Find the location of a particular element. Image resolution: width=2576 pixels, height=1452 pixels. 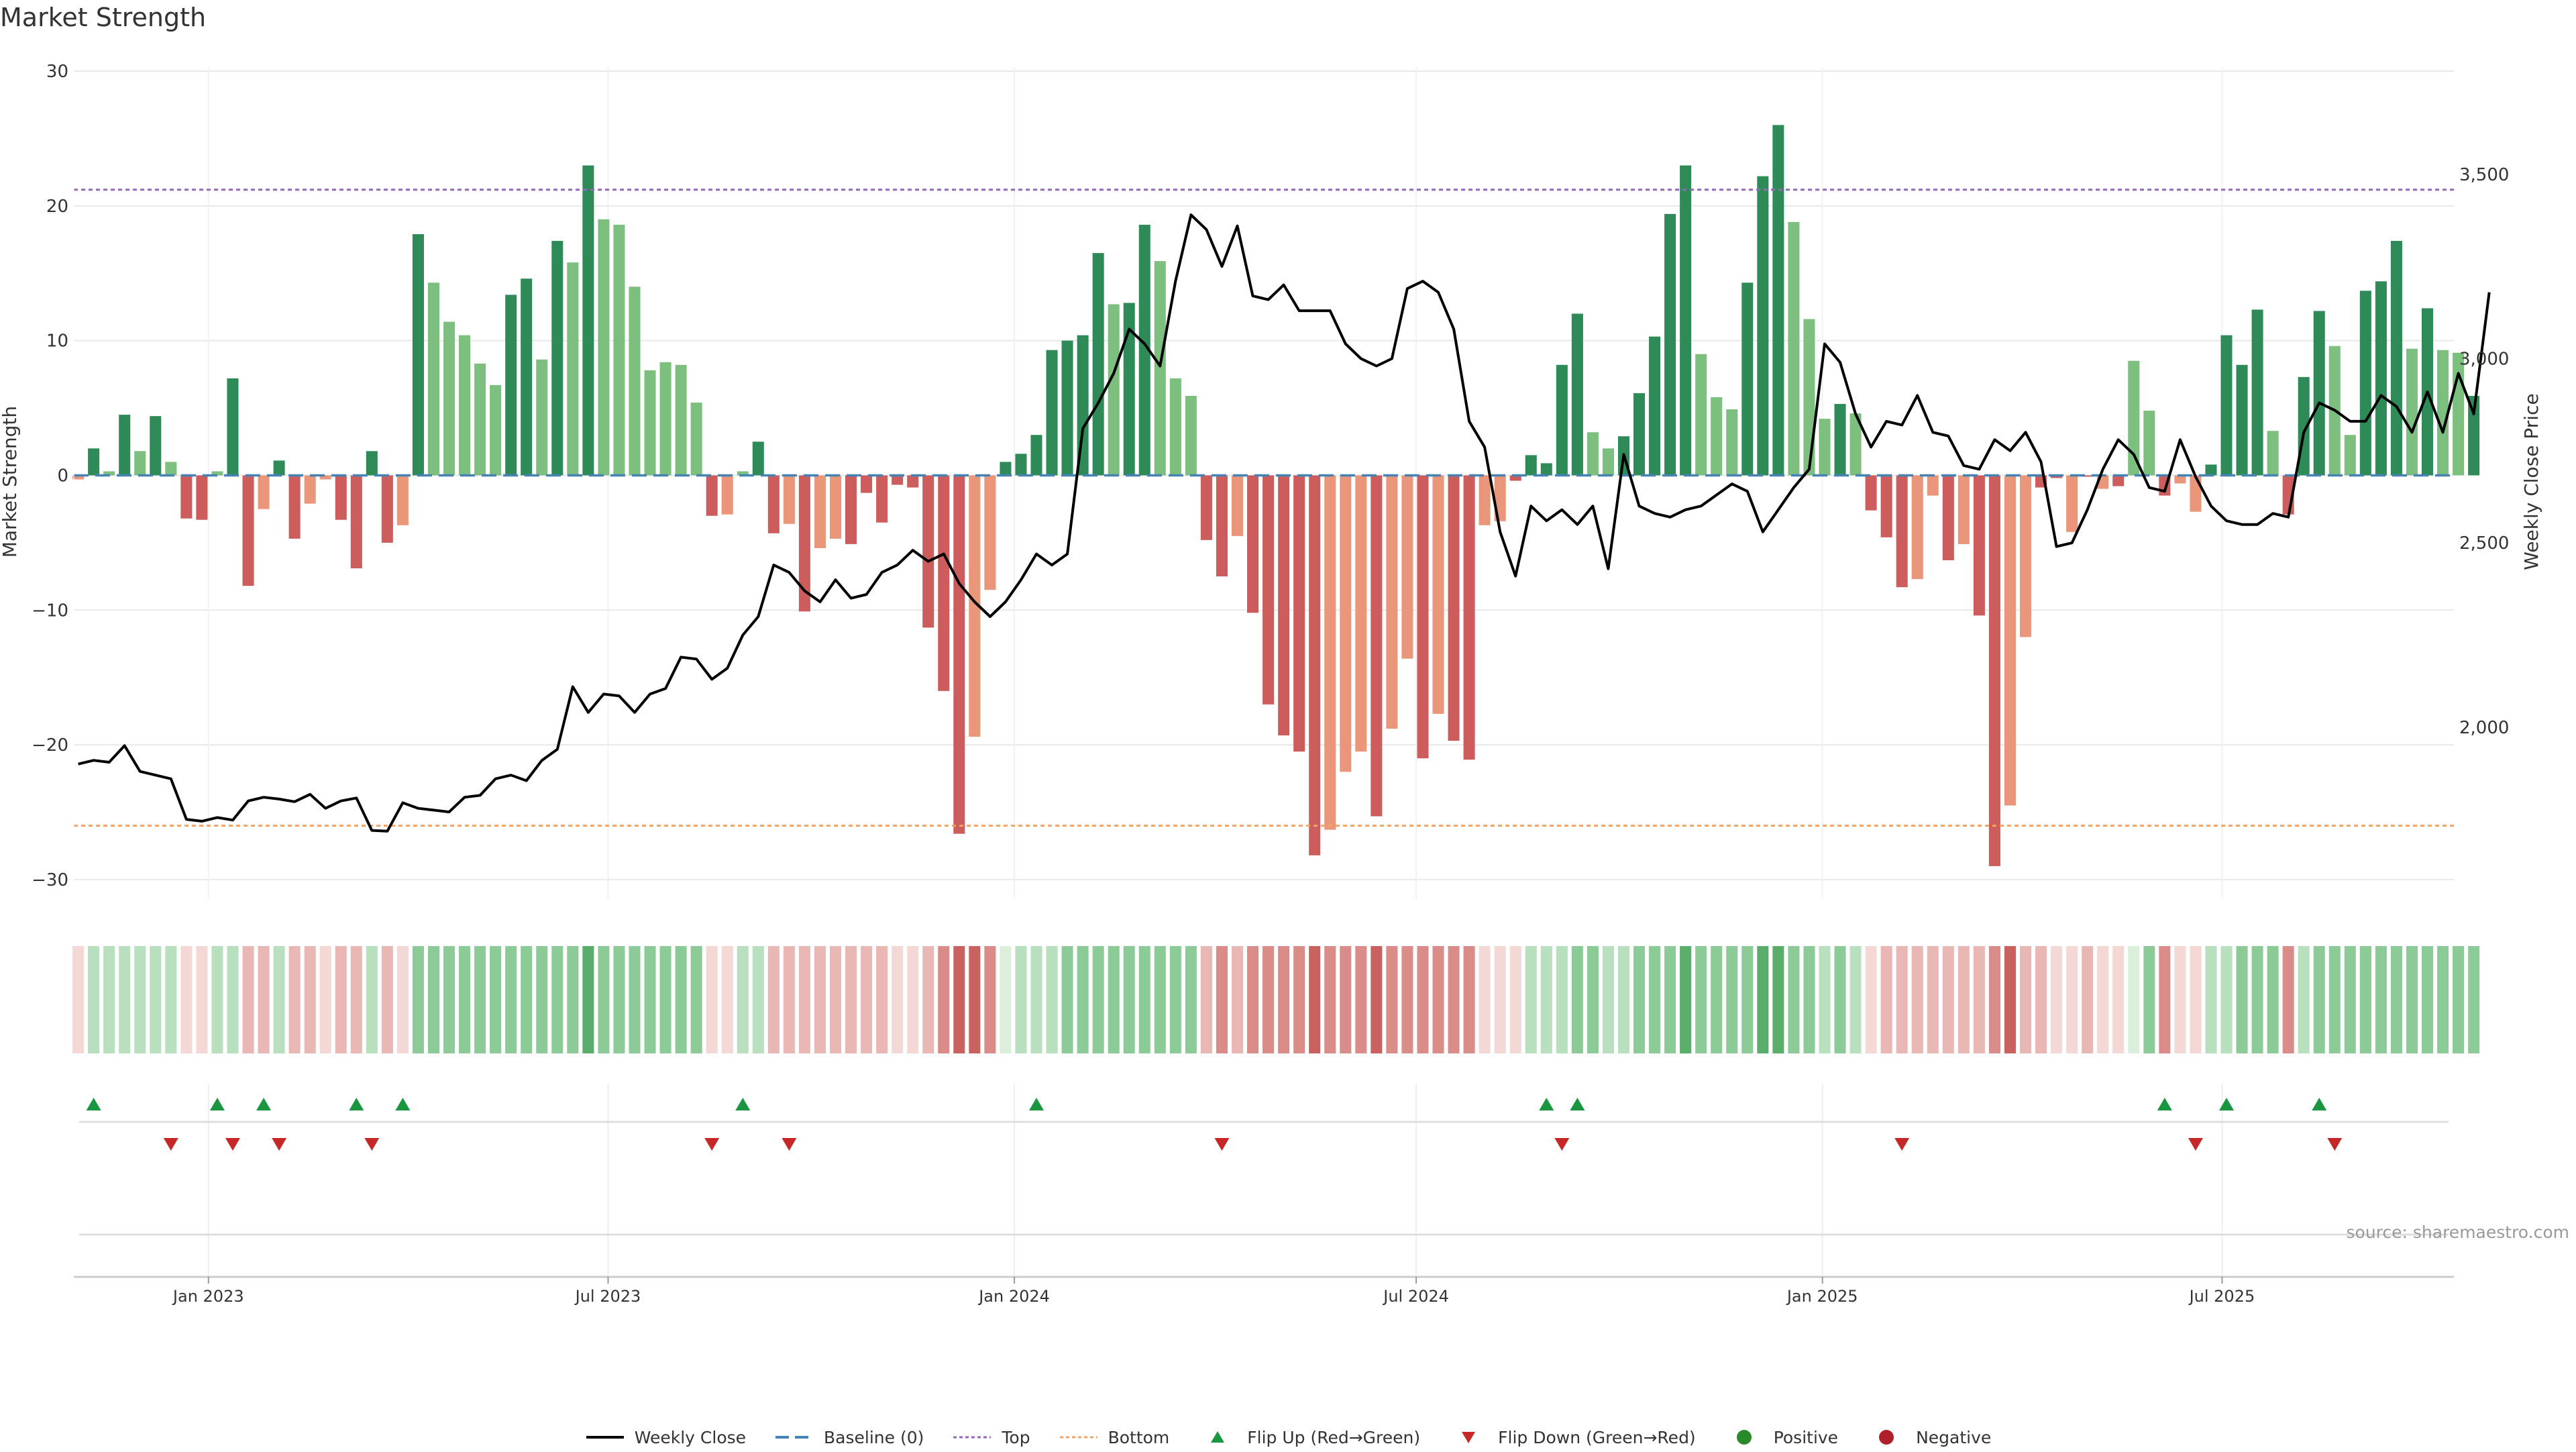

y2-tick-label: 2,000 is located at coordinates (2484, 728).